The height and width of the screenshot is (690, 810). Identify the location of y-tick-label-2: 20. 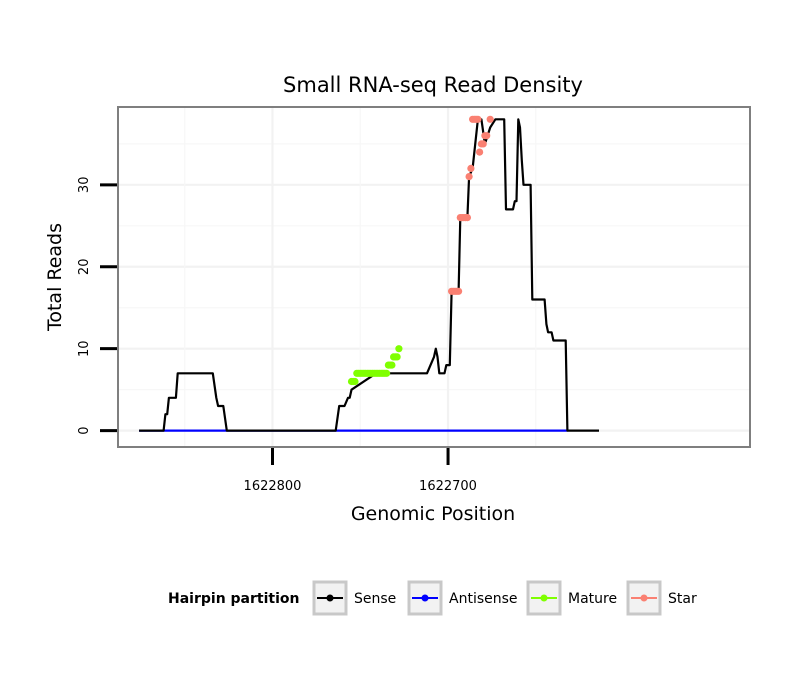
(84, 267).